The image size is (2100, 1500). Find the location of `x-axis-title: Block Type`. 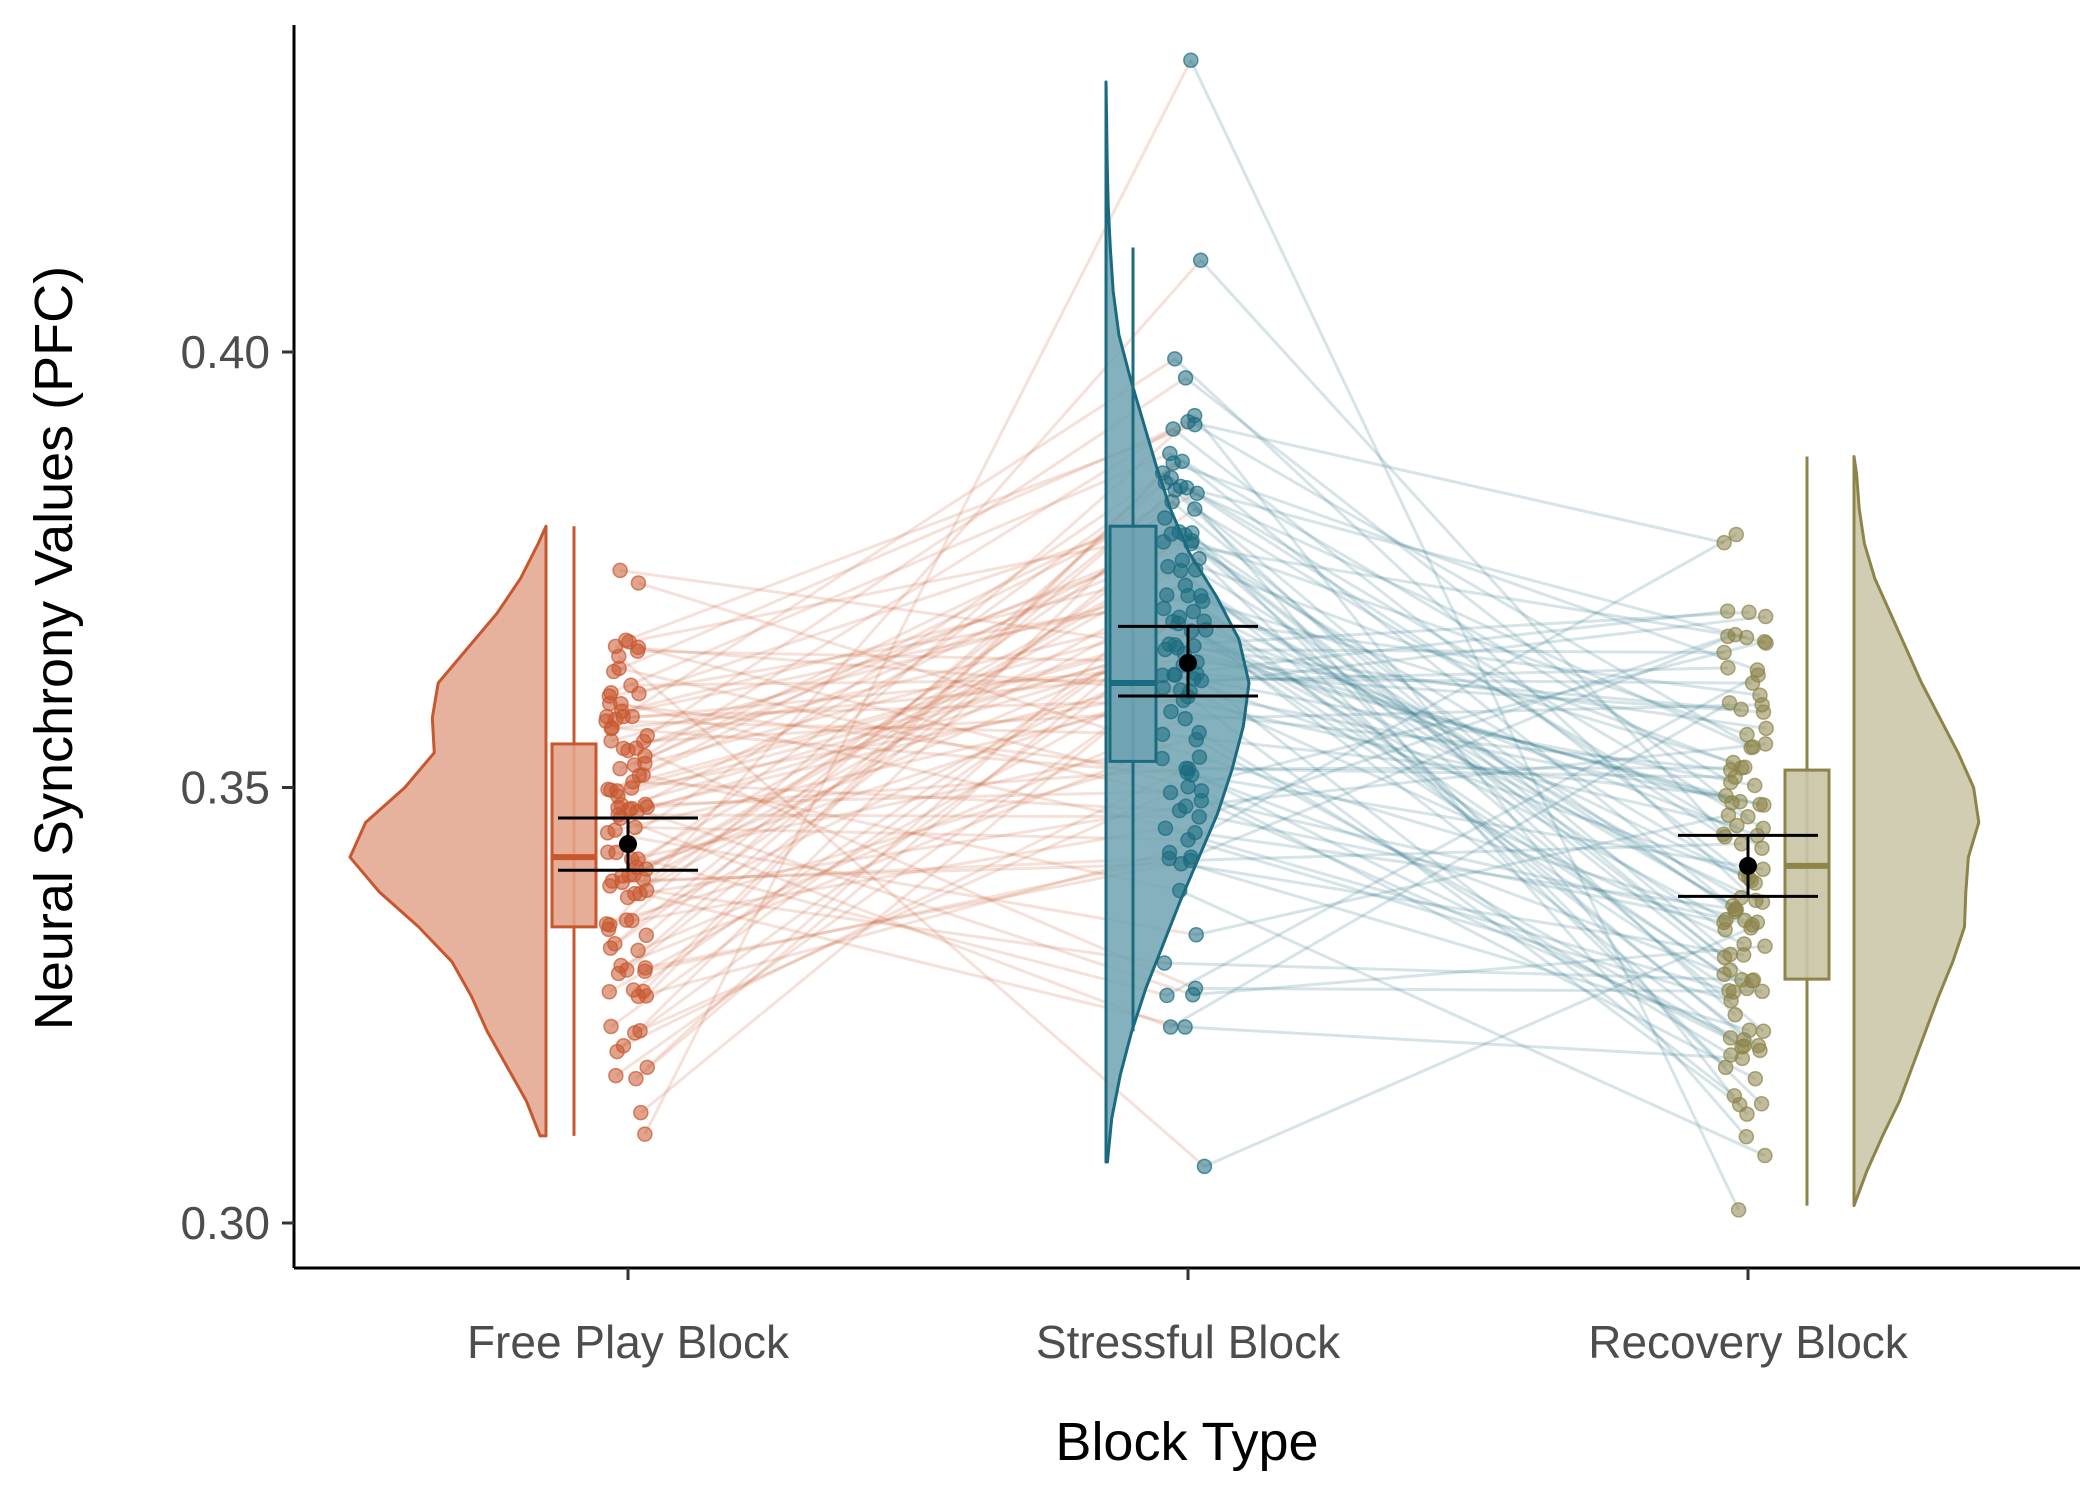

x-axis-title: Block Type is located at coordinates (1186, 1442).